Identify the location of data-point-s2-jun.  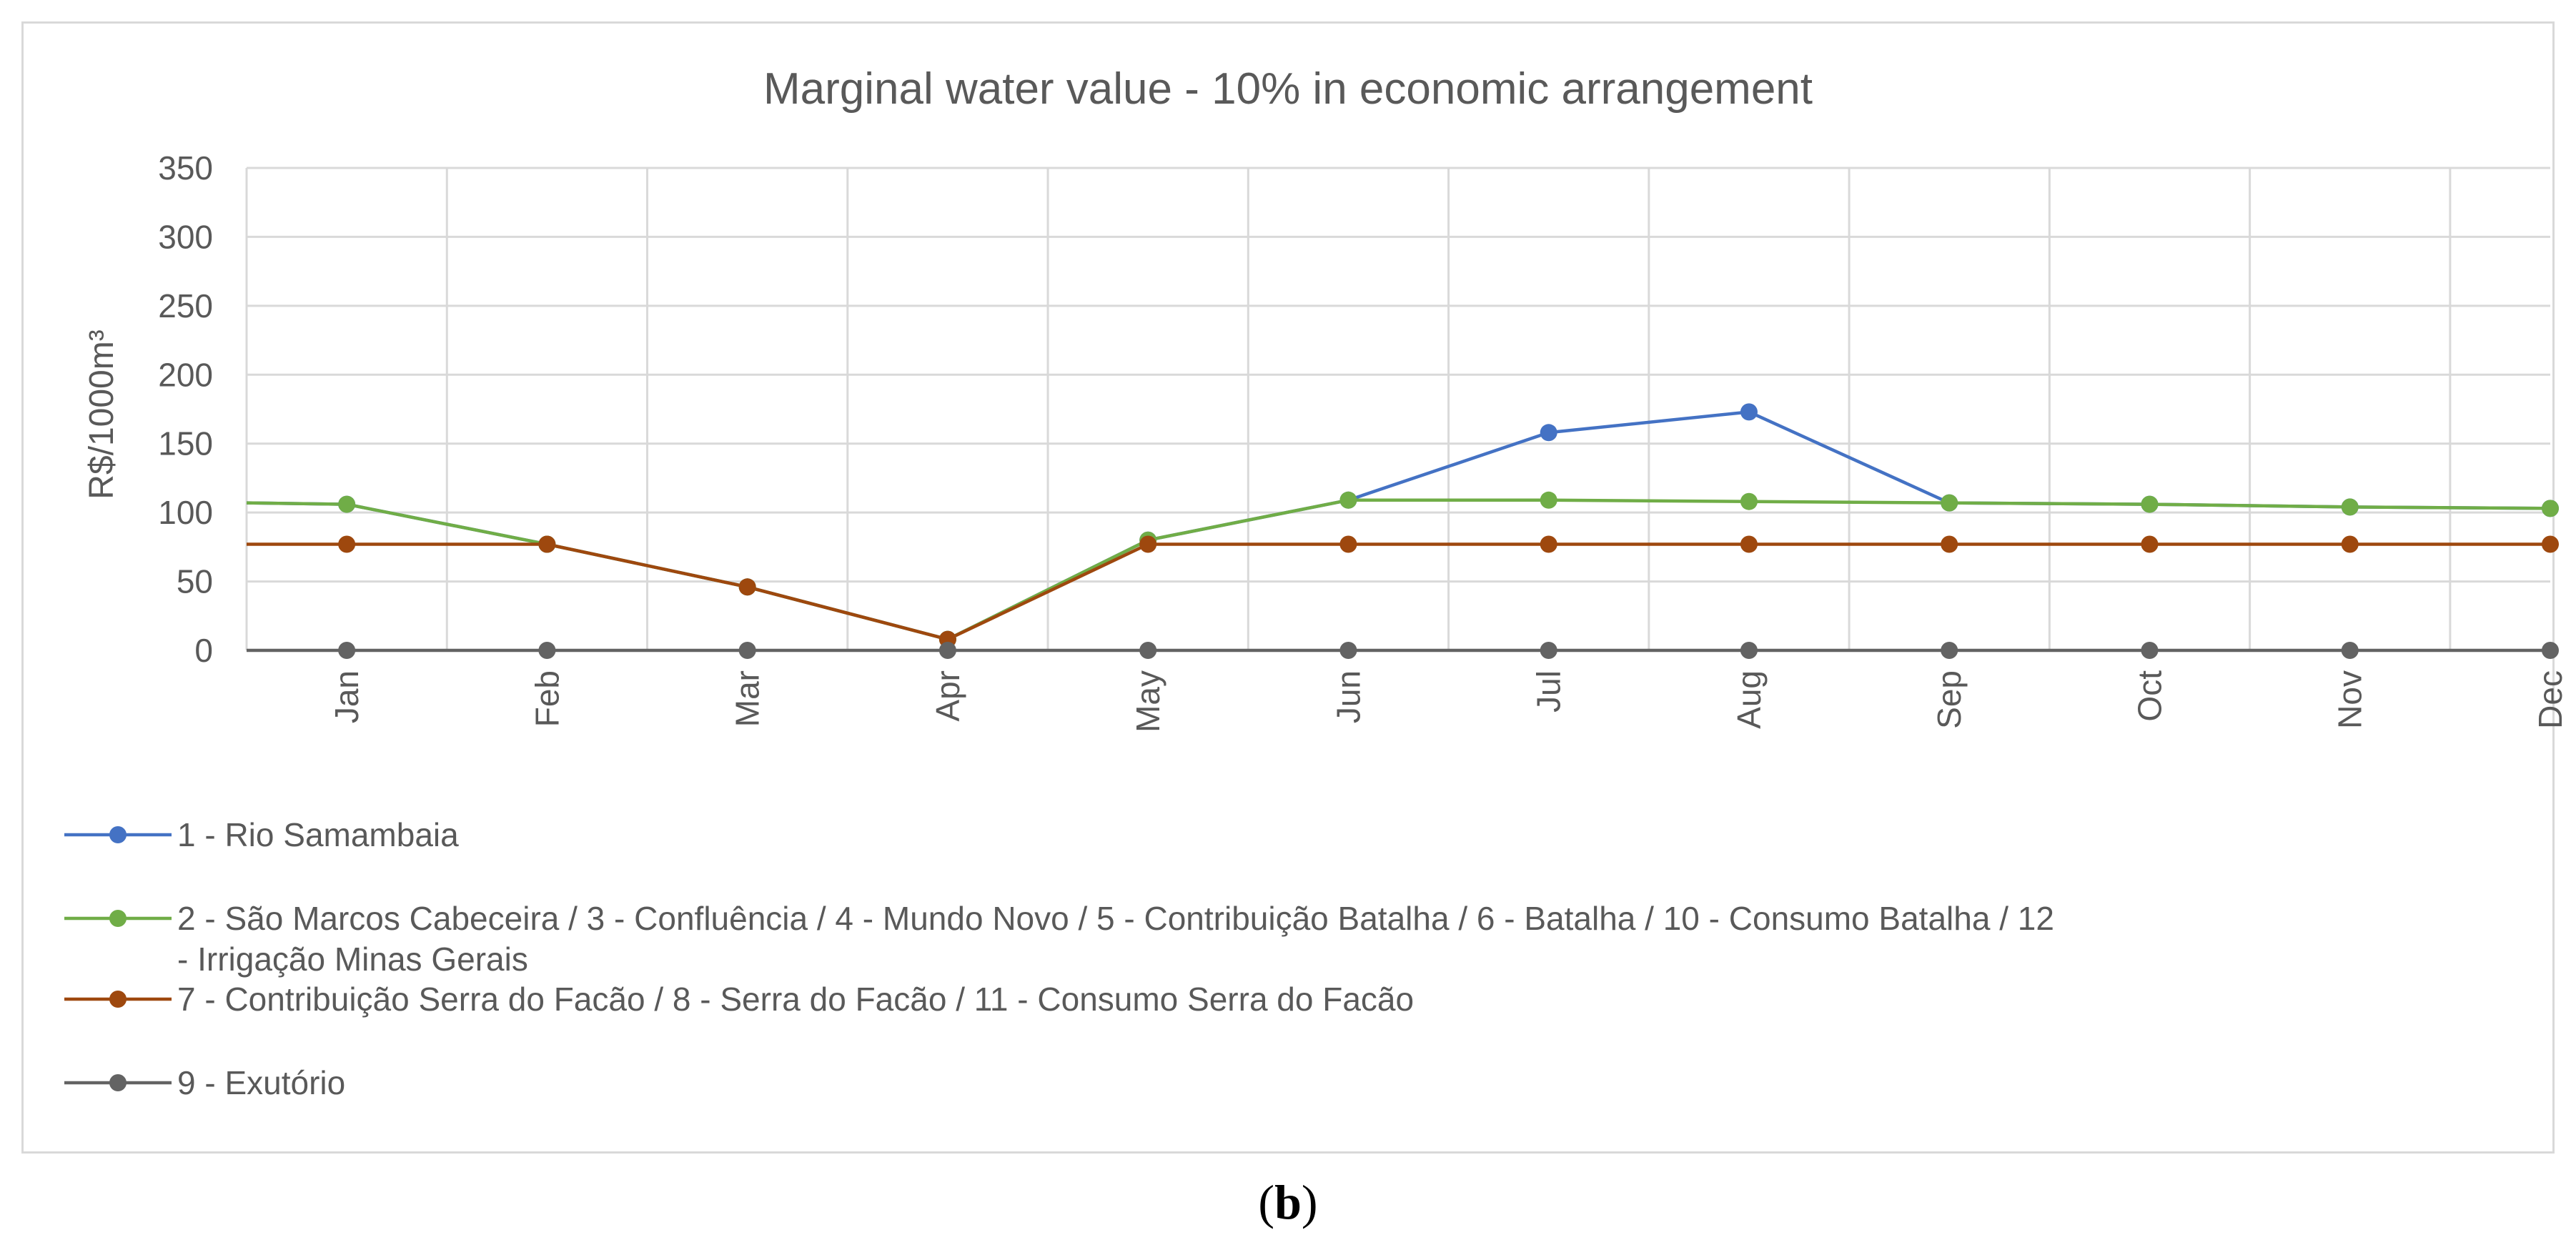
(1348, 500).